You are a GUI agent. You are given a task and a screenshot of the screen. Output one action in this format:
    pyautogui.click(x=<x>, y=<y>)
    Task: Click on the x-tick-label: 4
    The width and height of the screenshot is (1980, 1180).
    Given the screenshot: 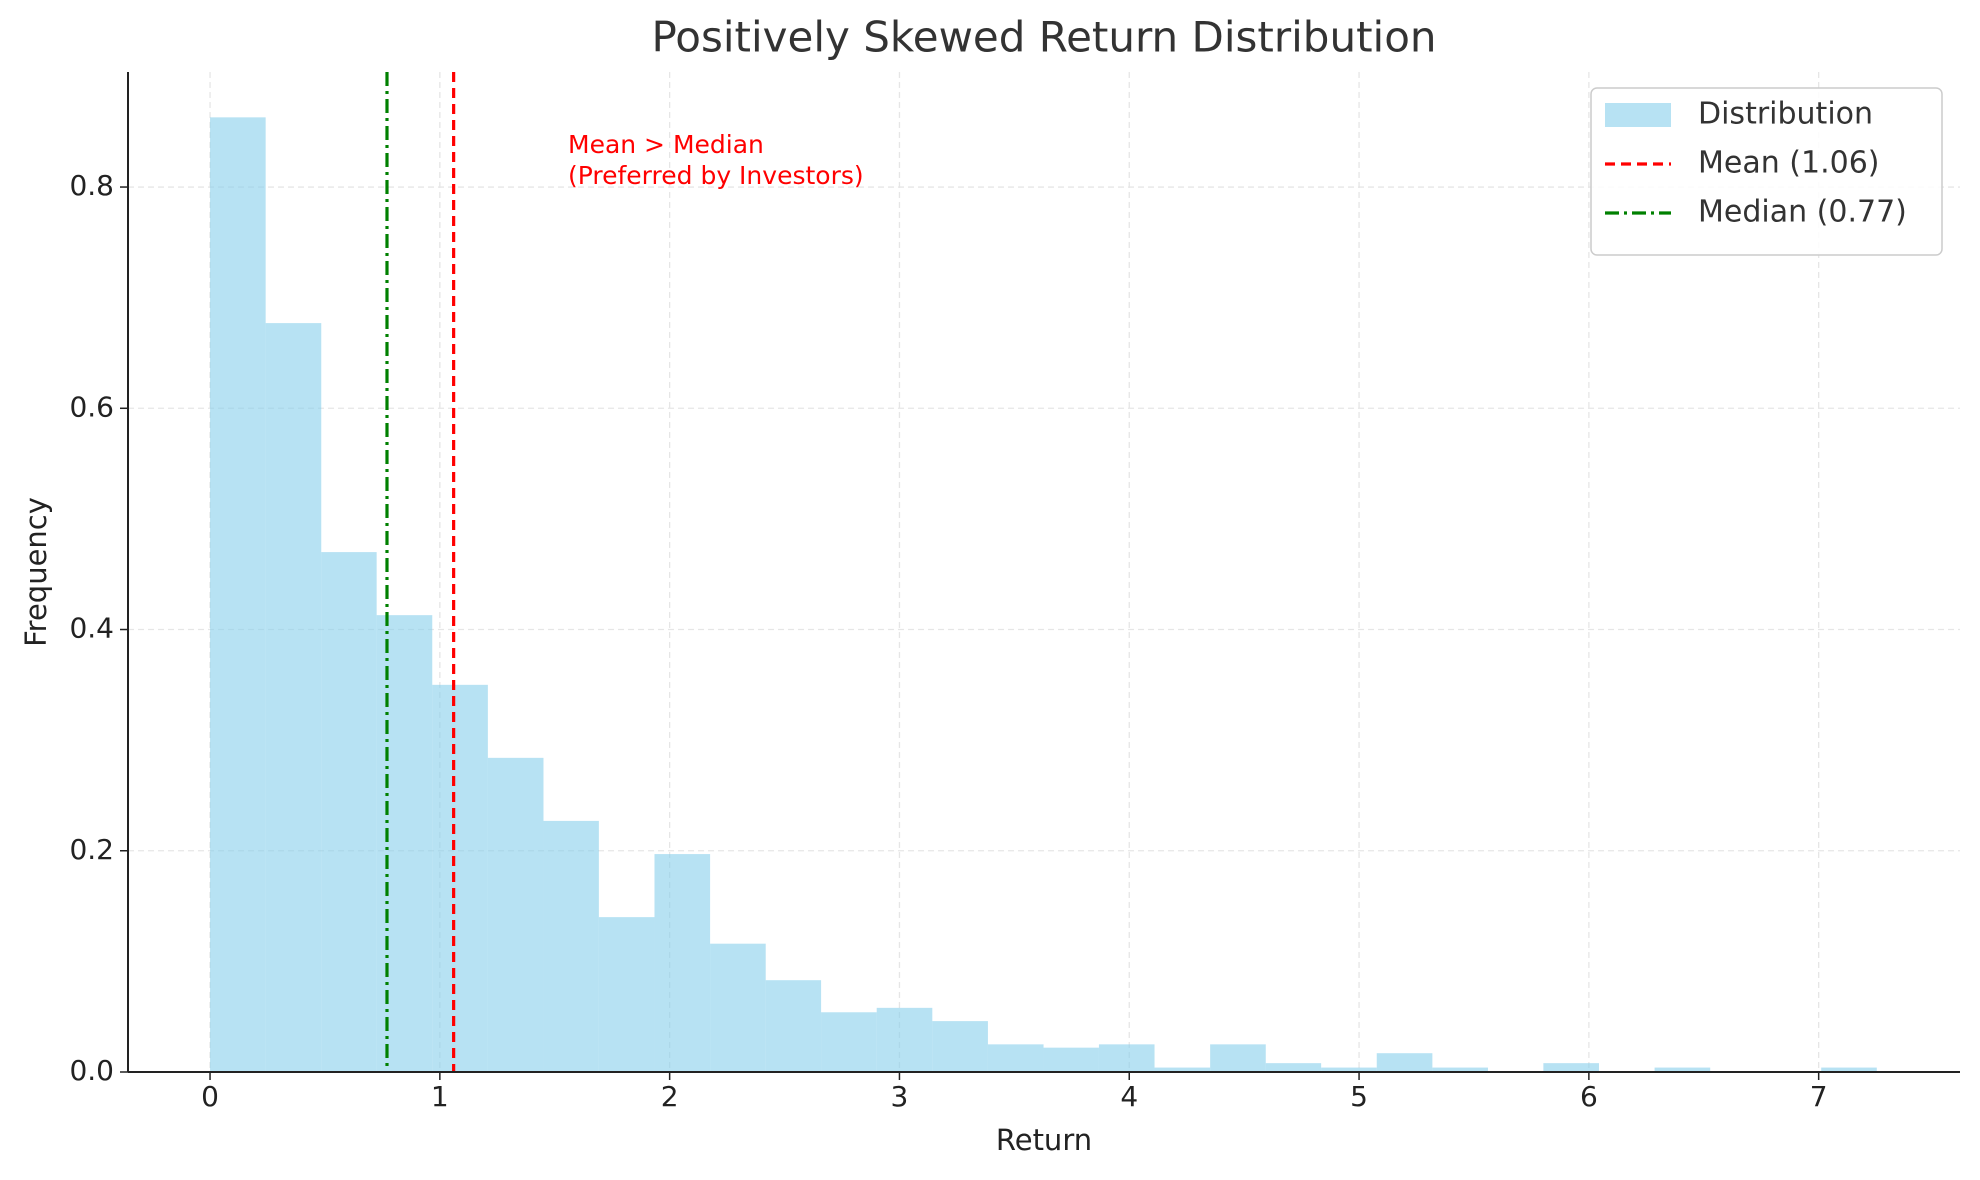 What is the action you would take?
    pyautogui.click(x=1129, y=1096)
    